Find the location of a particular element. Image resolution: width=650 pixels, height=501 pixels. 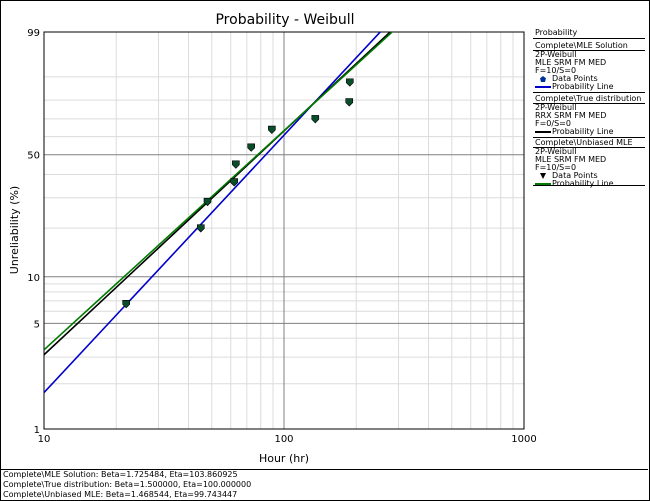

y-tick-label: 50 is located at coordinates (33, 156).